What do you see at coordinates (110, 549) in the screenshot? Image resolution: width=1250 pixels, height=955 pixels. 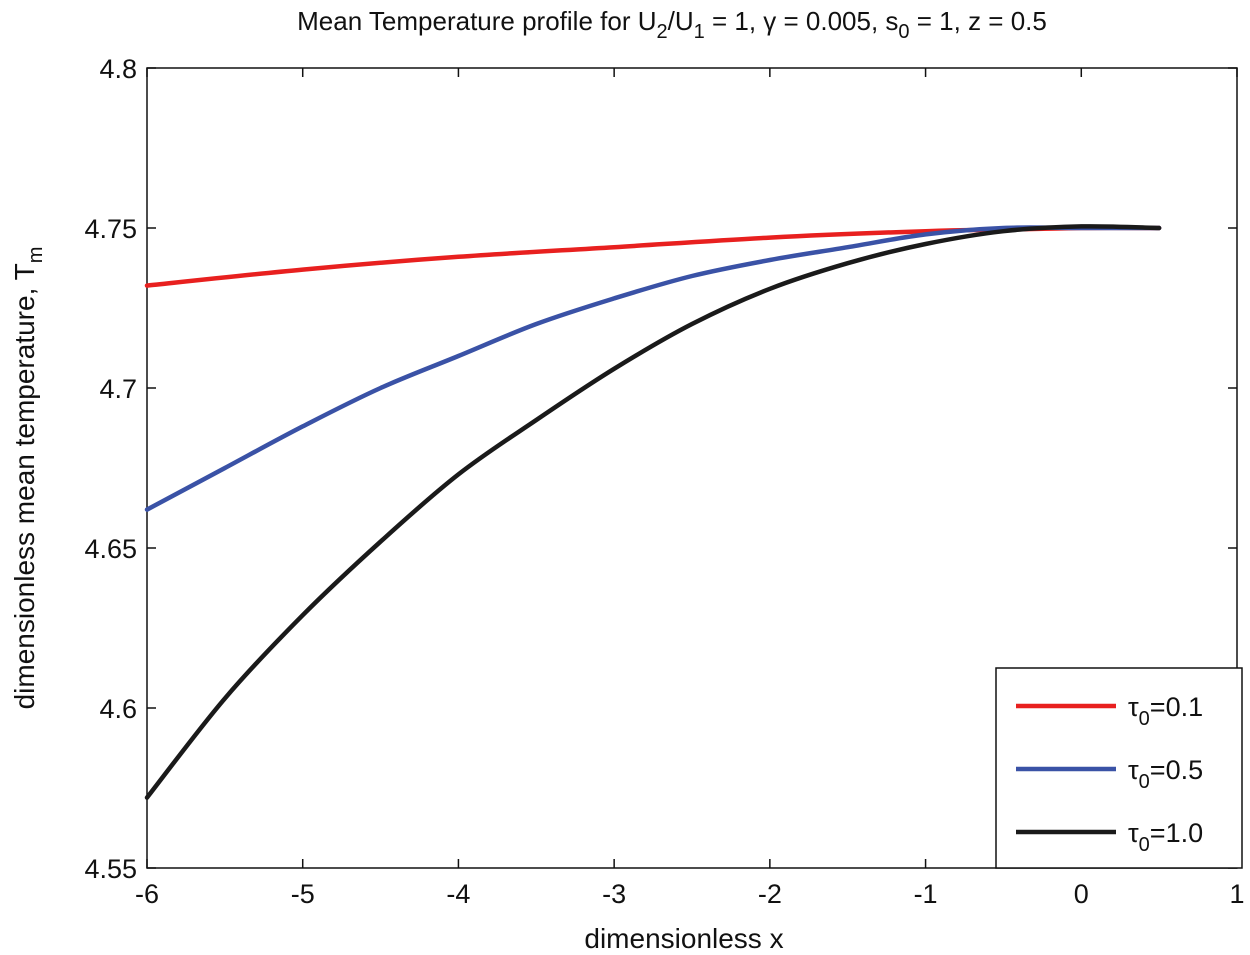 I see `y-tick-label: 4.65` at bounding box center [110, 549].